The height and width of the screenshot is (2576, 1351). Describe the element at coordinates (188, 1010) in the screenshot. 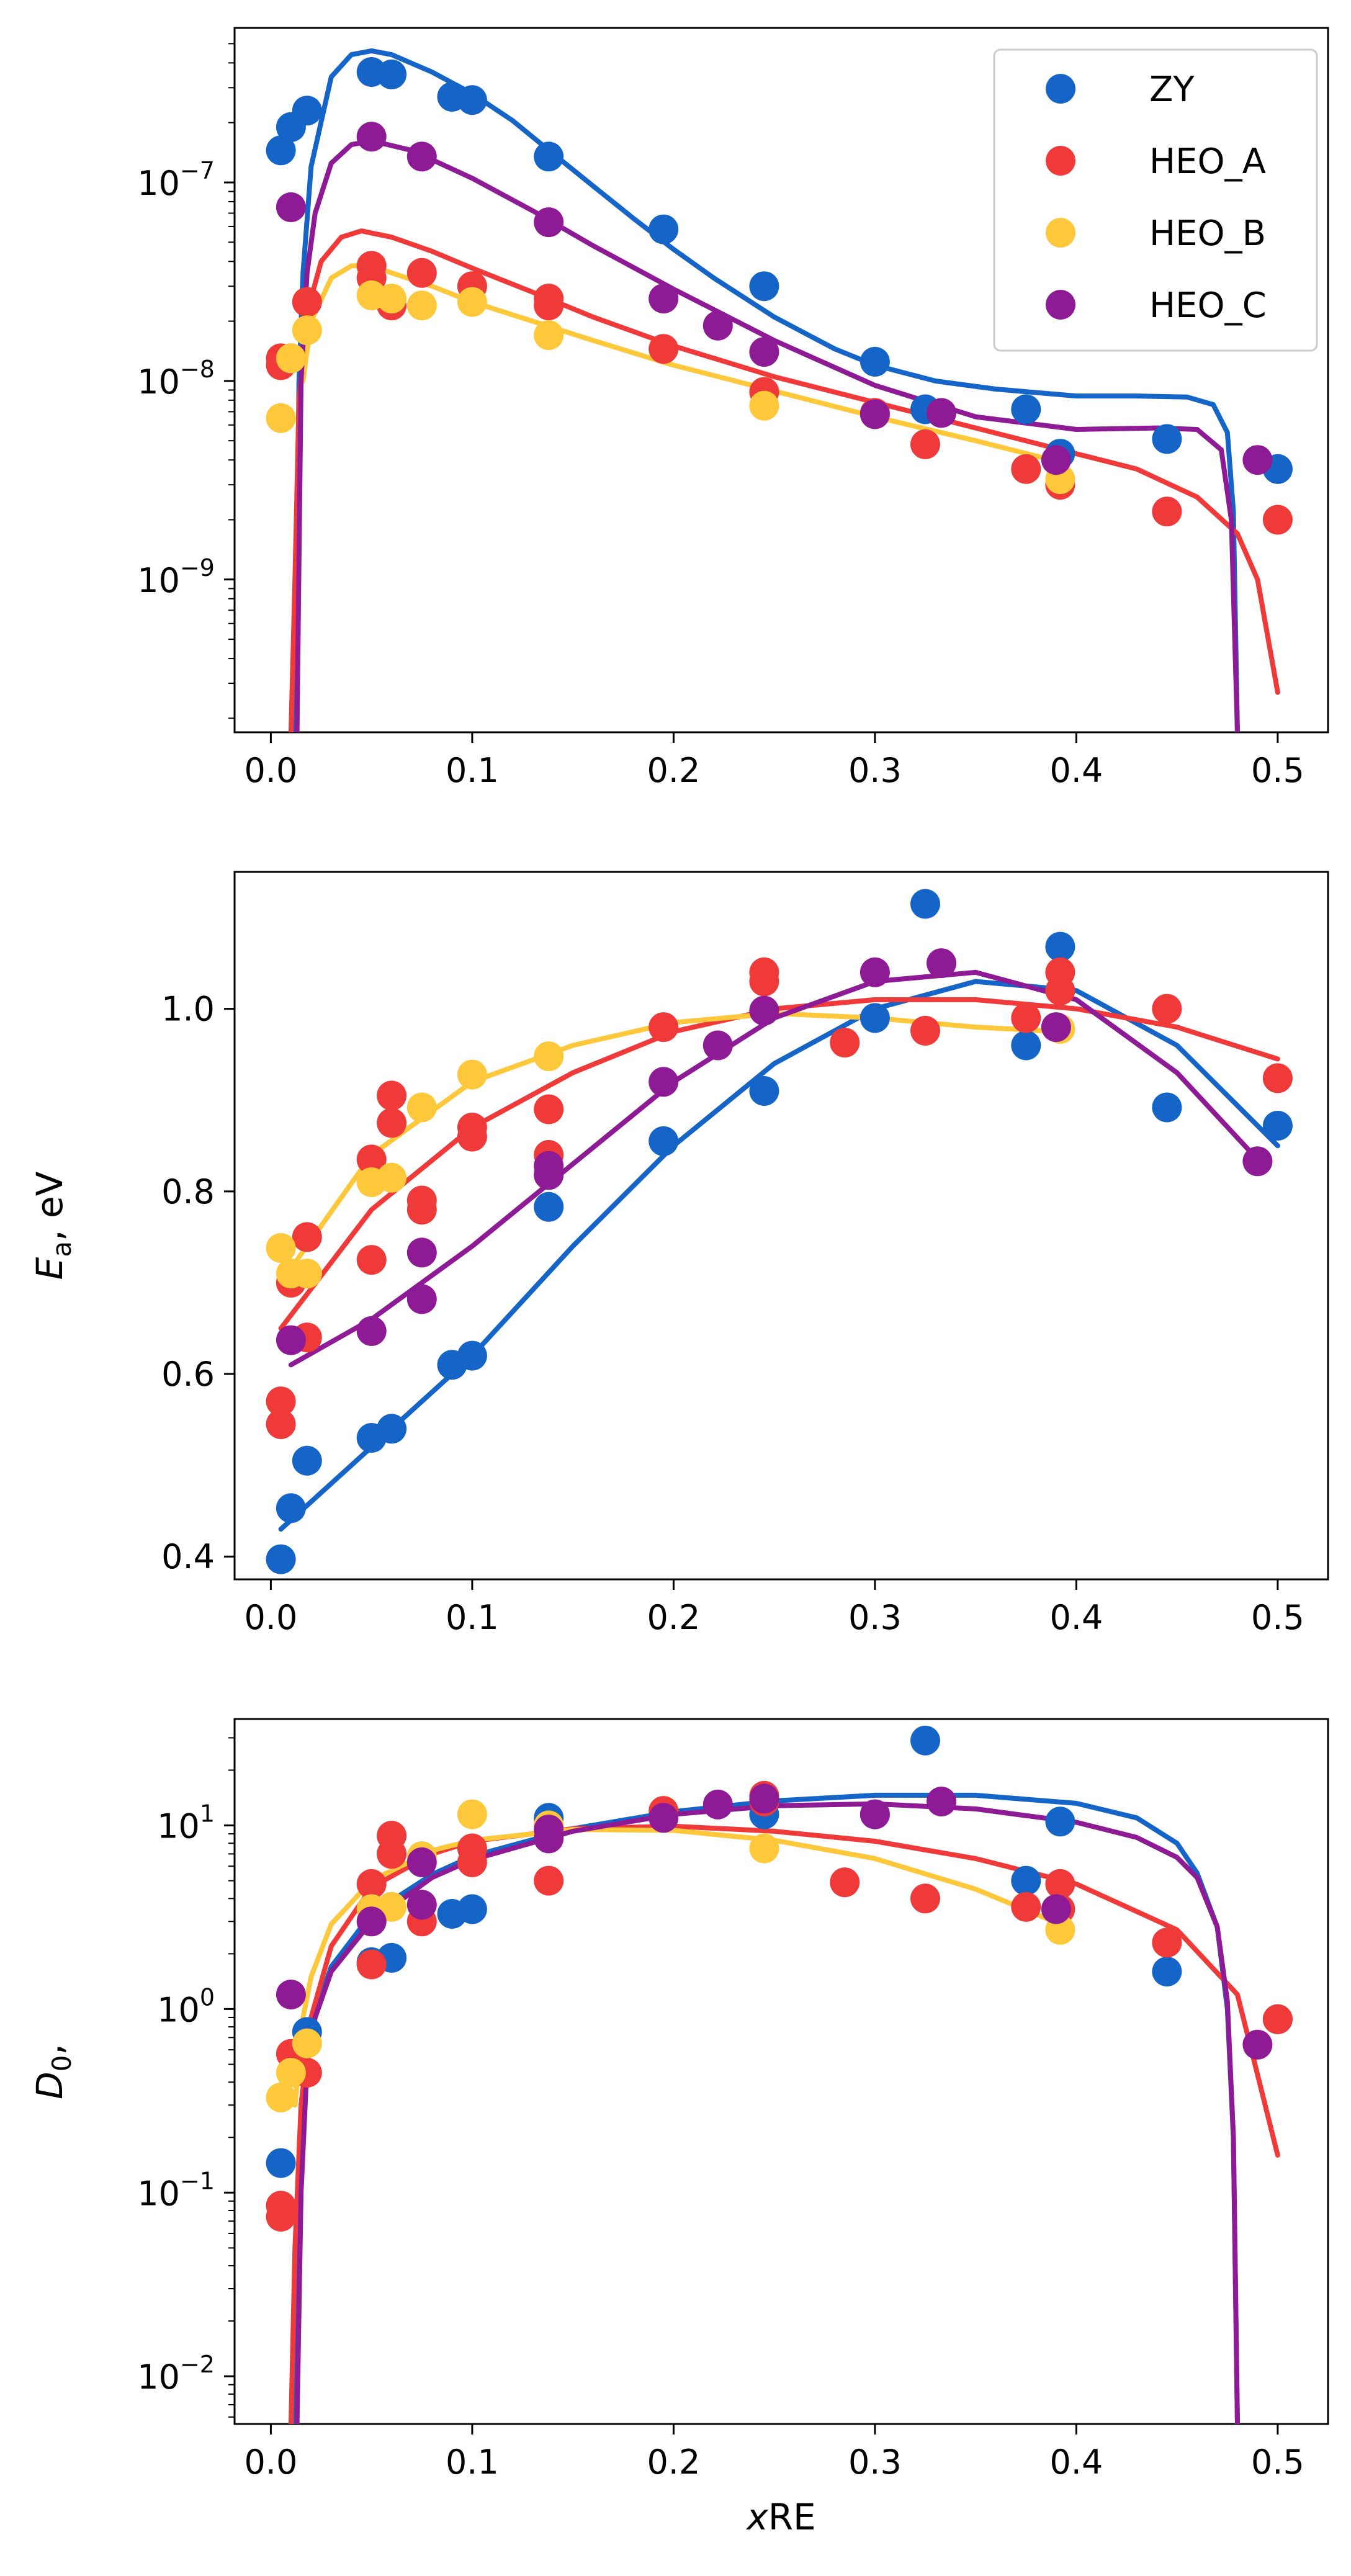

I see `y-tick-label: 1.0` at that location.